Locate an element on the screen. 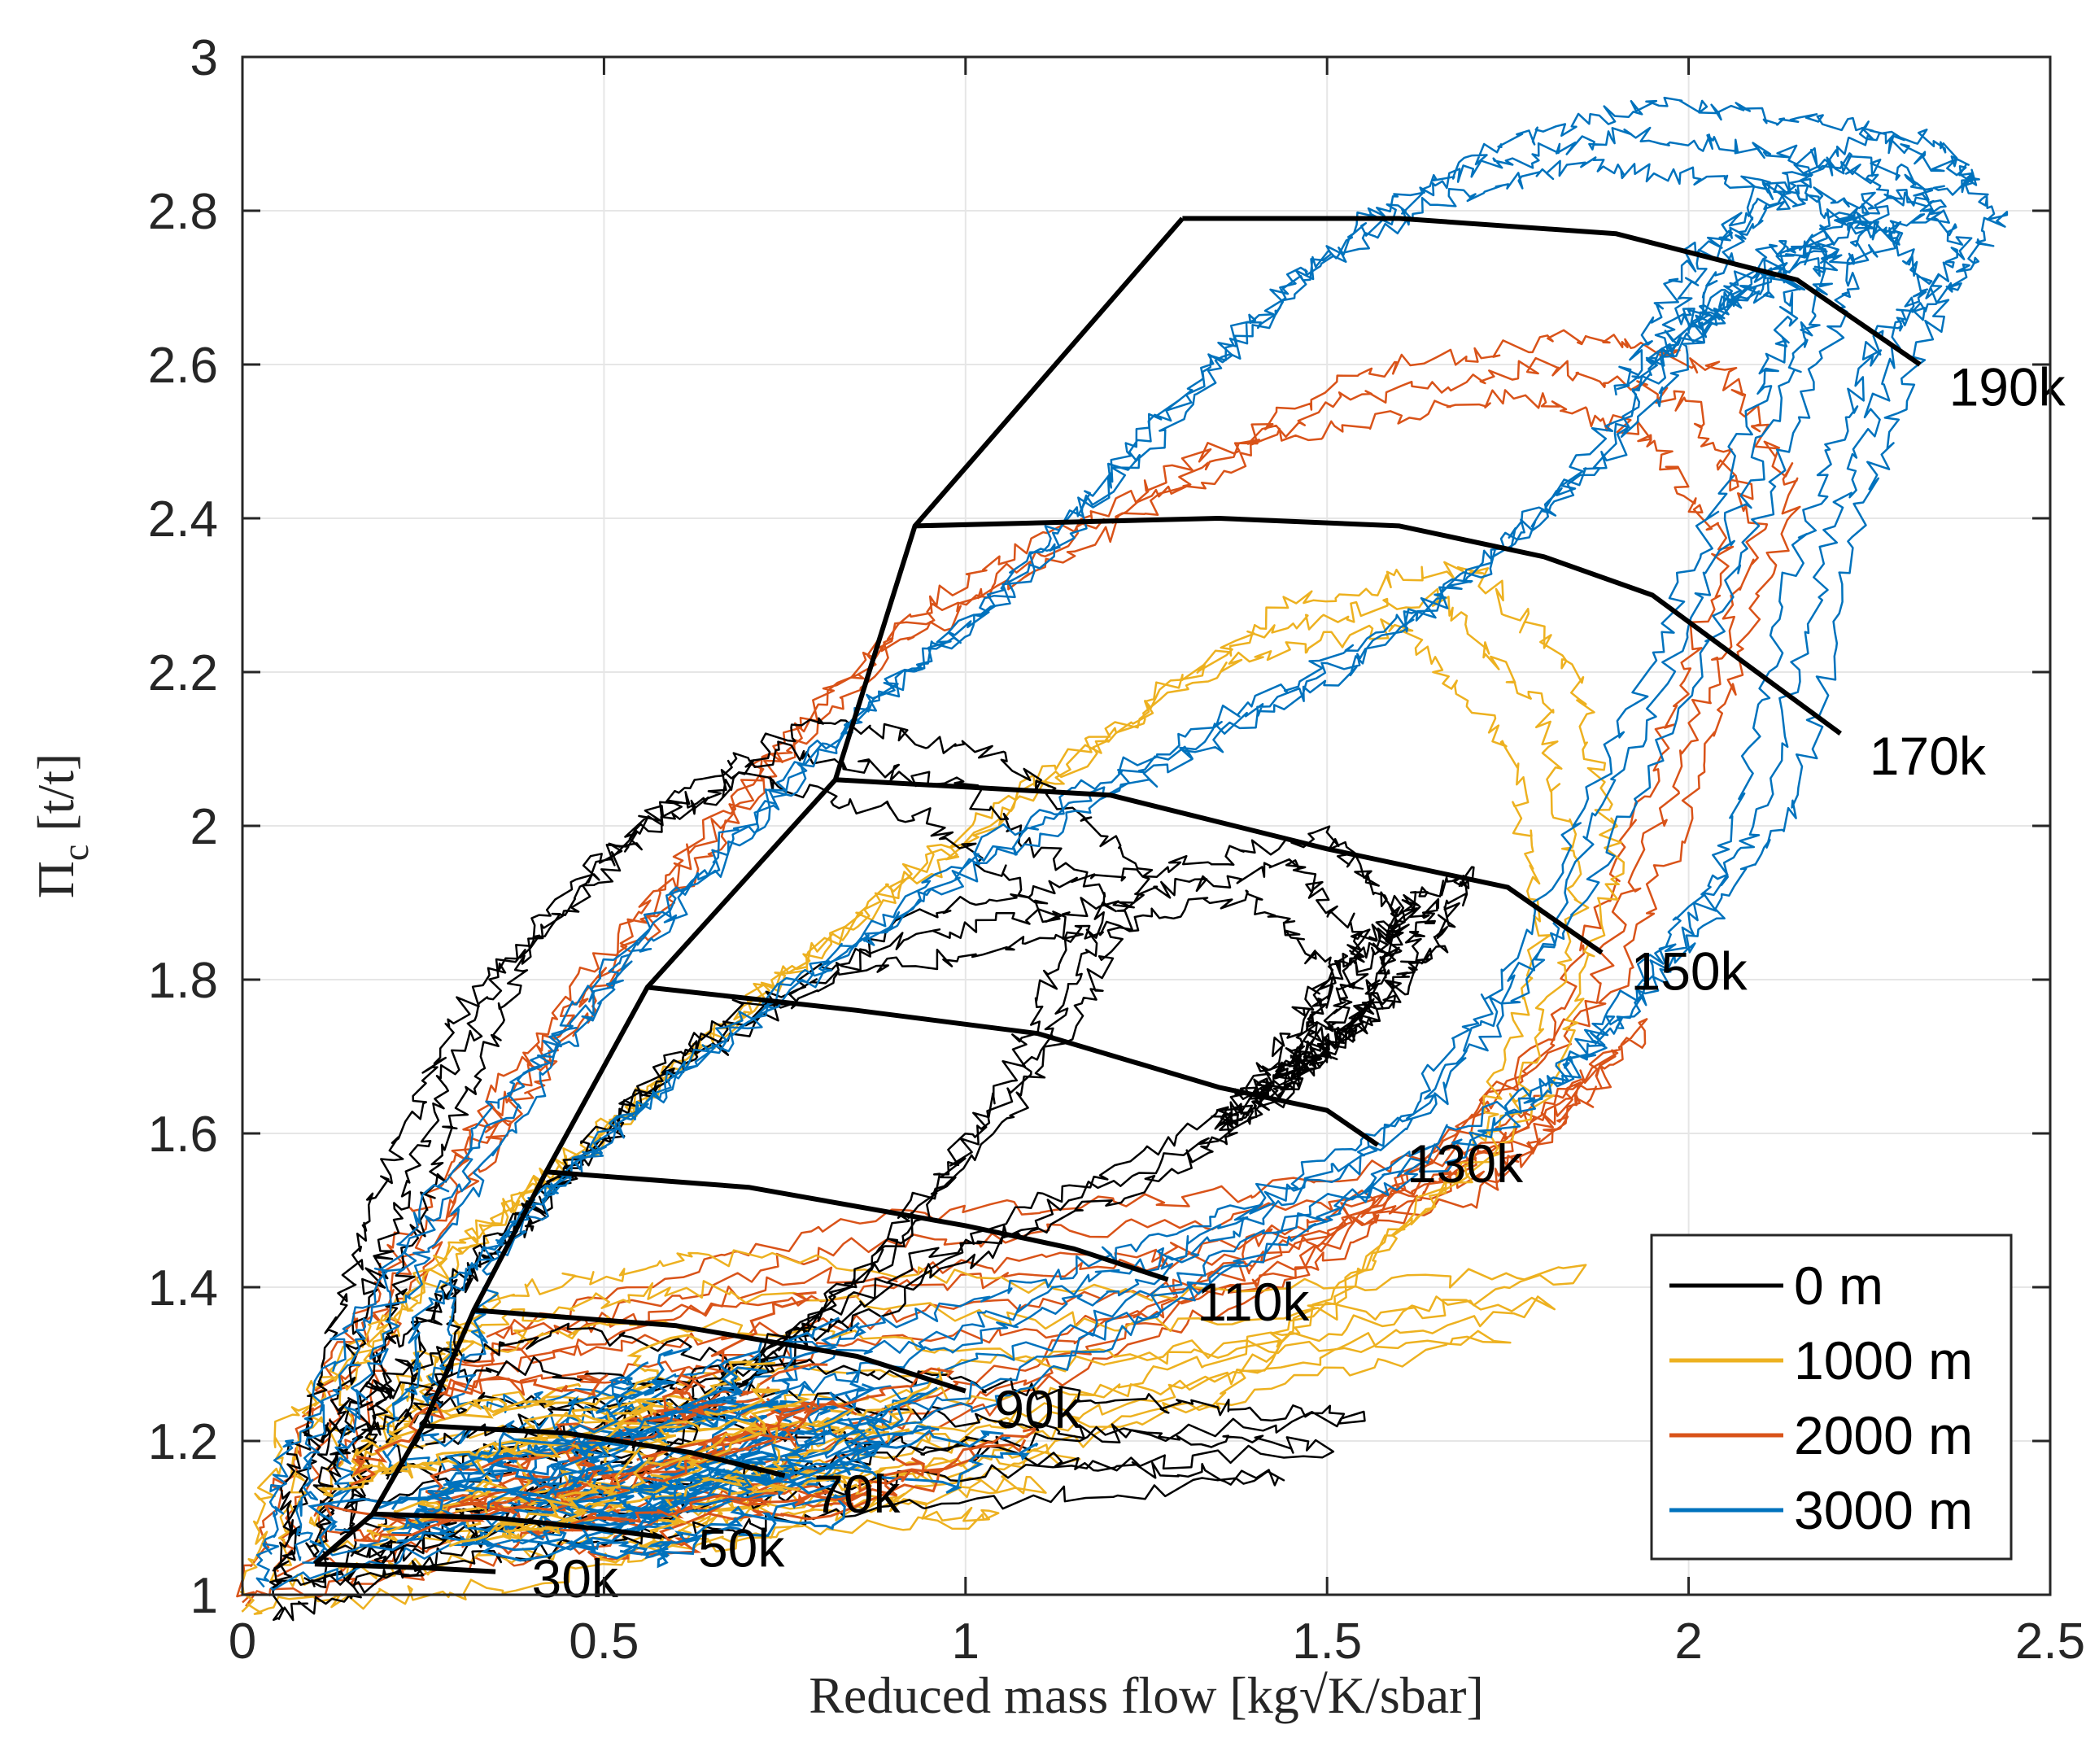 Image resolution: width=2099 pixels, height=1764 pixels. speed-label-50k: 50k is located at coordinates (741, 1548).